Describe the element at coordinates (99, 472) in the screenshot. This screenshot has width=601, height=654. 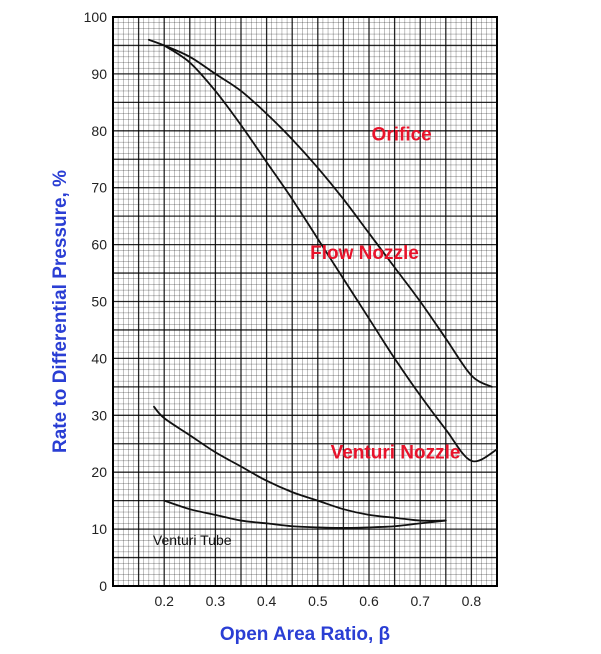
I see `y-tick-label: 20` at that location.